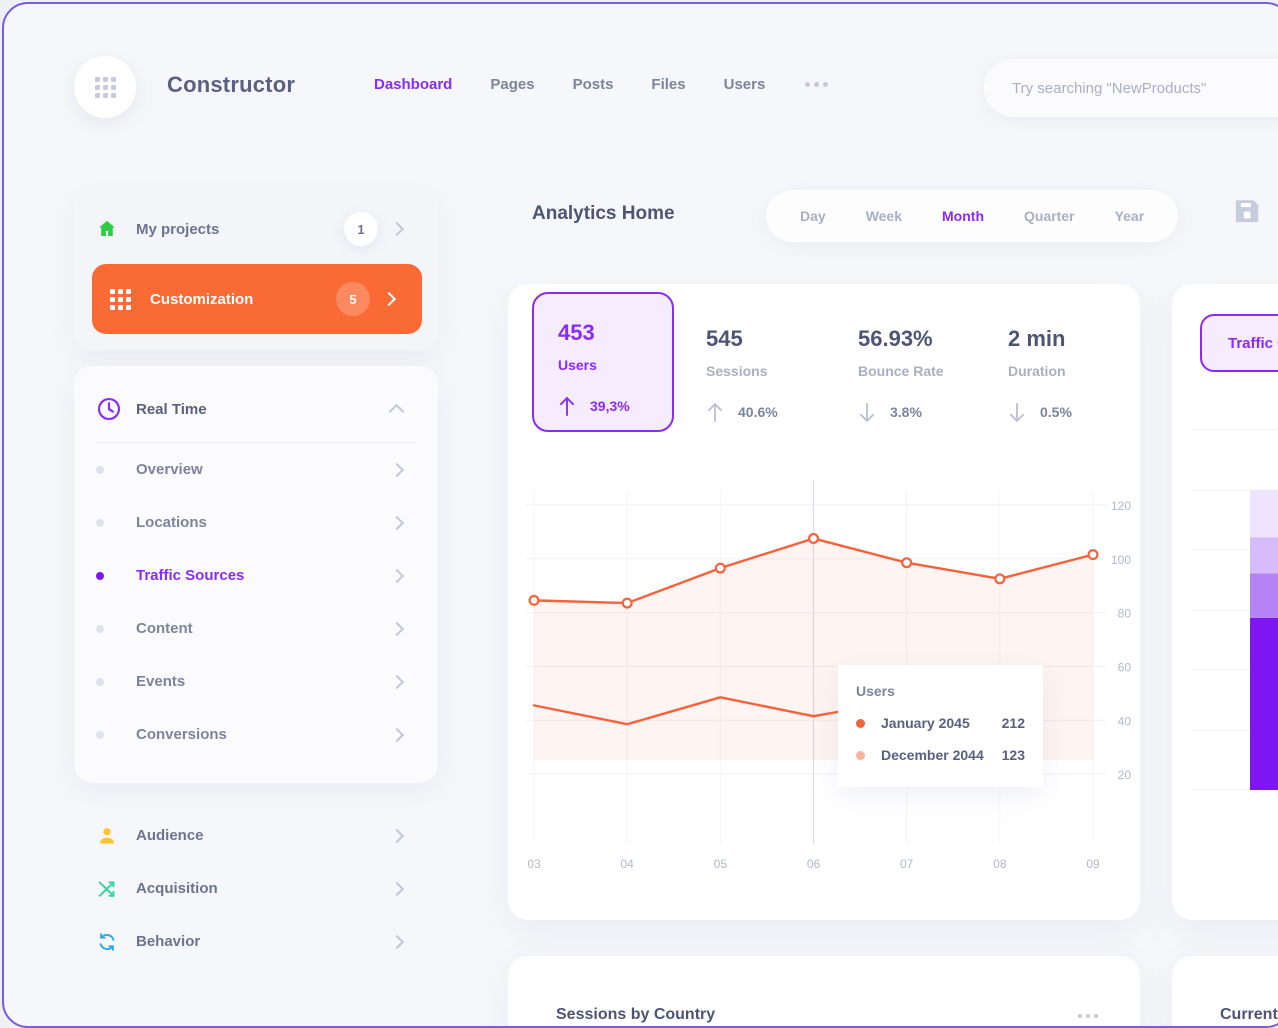 This screenshot has width=1278, height=1028. I want to click on kpi-delta: 39,3%, so click(615, 406).